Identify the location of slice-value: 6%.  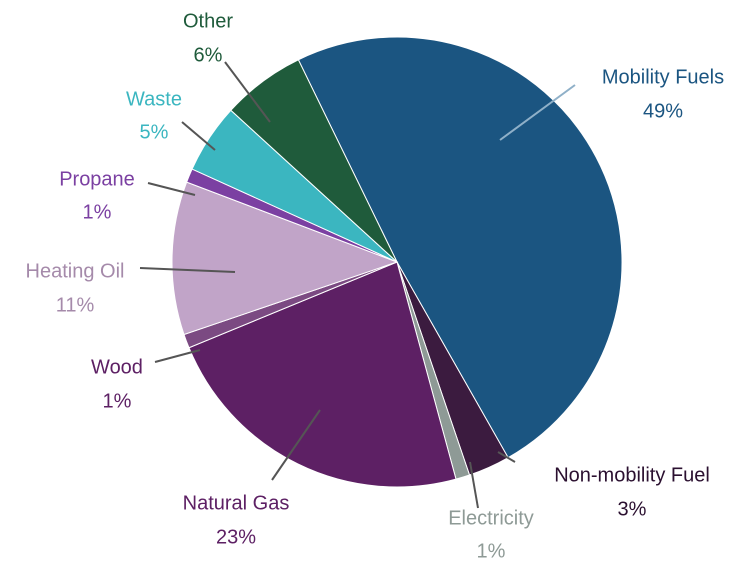
(208, 55).